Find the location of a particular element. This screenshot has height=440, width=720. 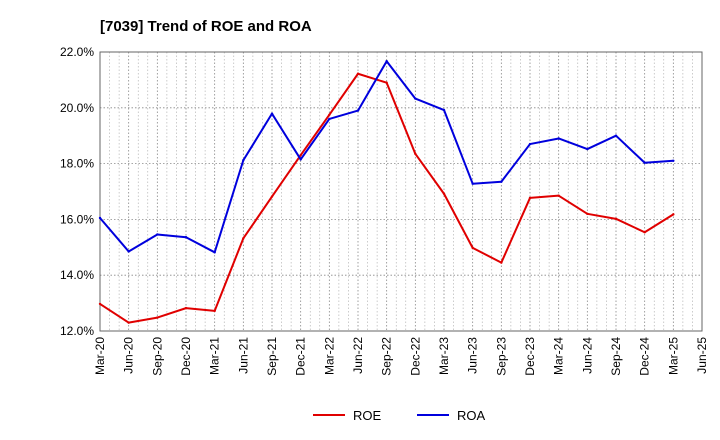

x-tick-label: Sep-22 is located at coordinates (387, 356).